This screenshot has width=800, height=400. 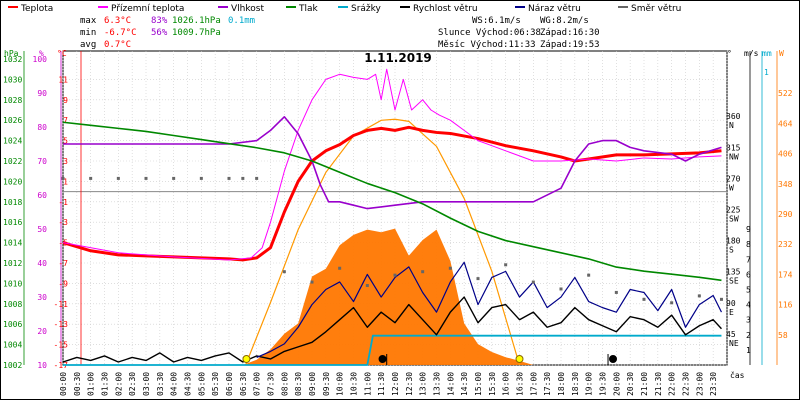 I want to click on legend-item: Tlak, so click(x=302, y=9).